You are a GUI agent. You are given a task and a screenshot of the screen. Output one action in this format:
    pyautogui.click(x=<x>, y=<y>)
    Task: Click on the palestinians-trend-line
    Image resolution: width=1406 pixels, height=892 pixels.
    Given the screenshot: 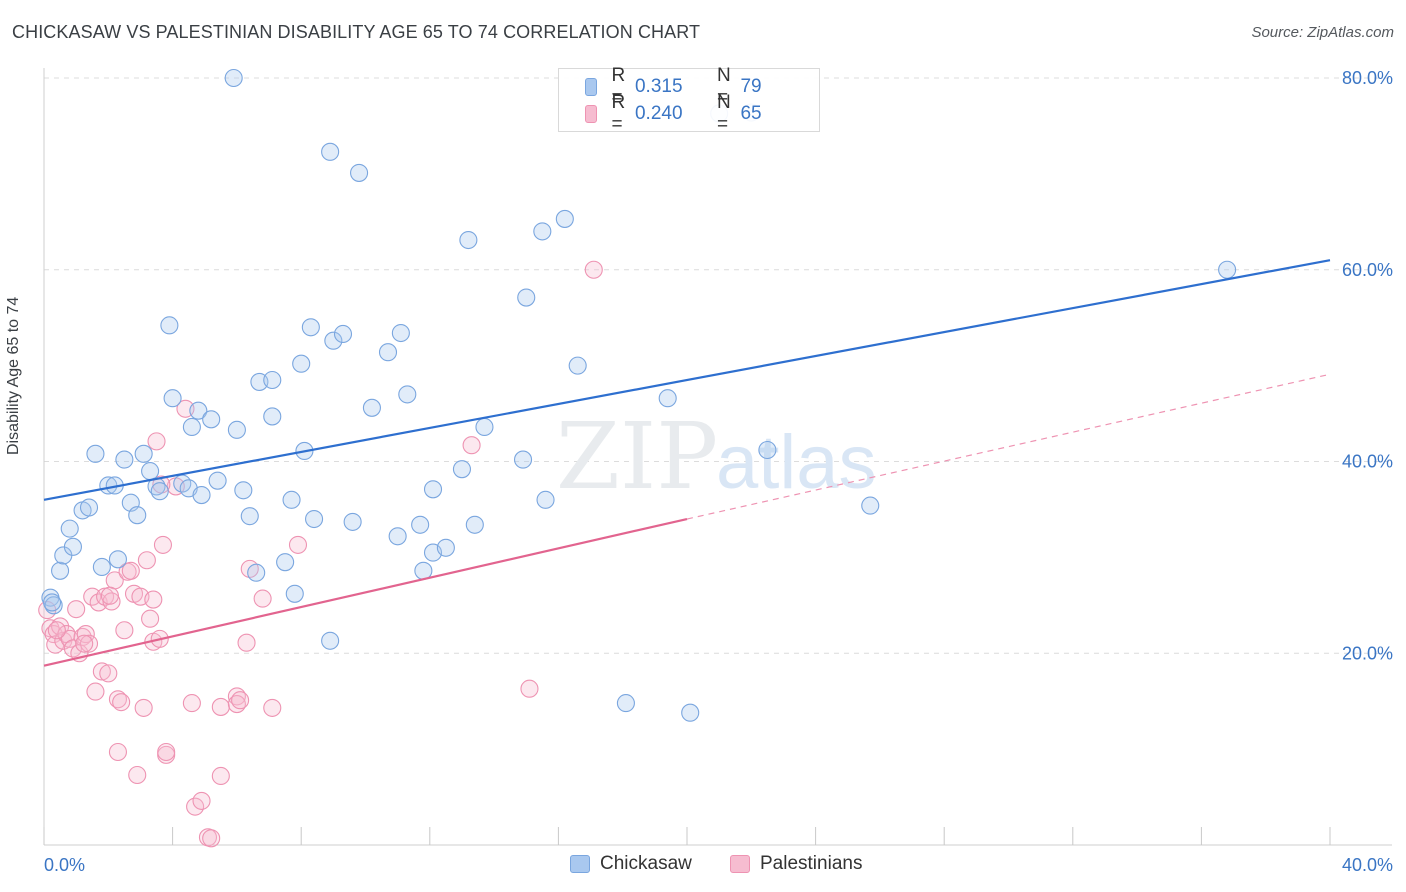 What is the action you would take?
    pyautogui.click(x=365, y=592)
    